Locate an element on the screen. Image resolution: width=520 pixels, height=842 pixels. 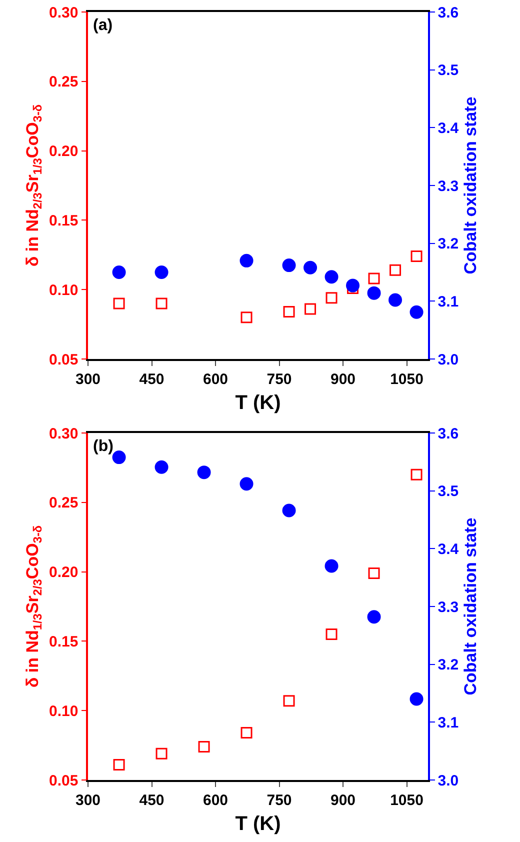
annotation: (b) is located at coordinates (103, 446).